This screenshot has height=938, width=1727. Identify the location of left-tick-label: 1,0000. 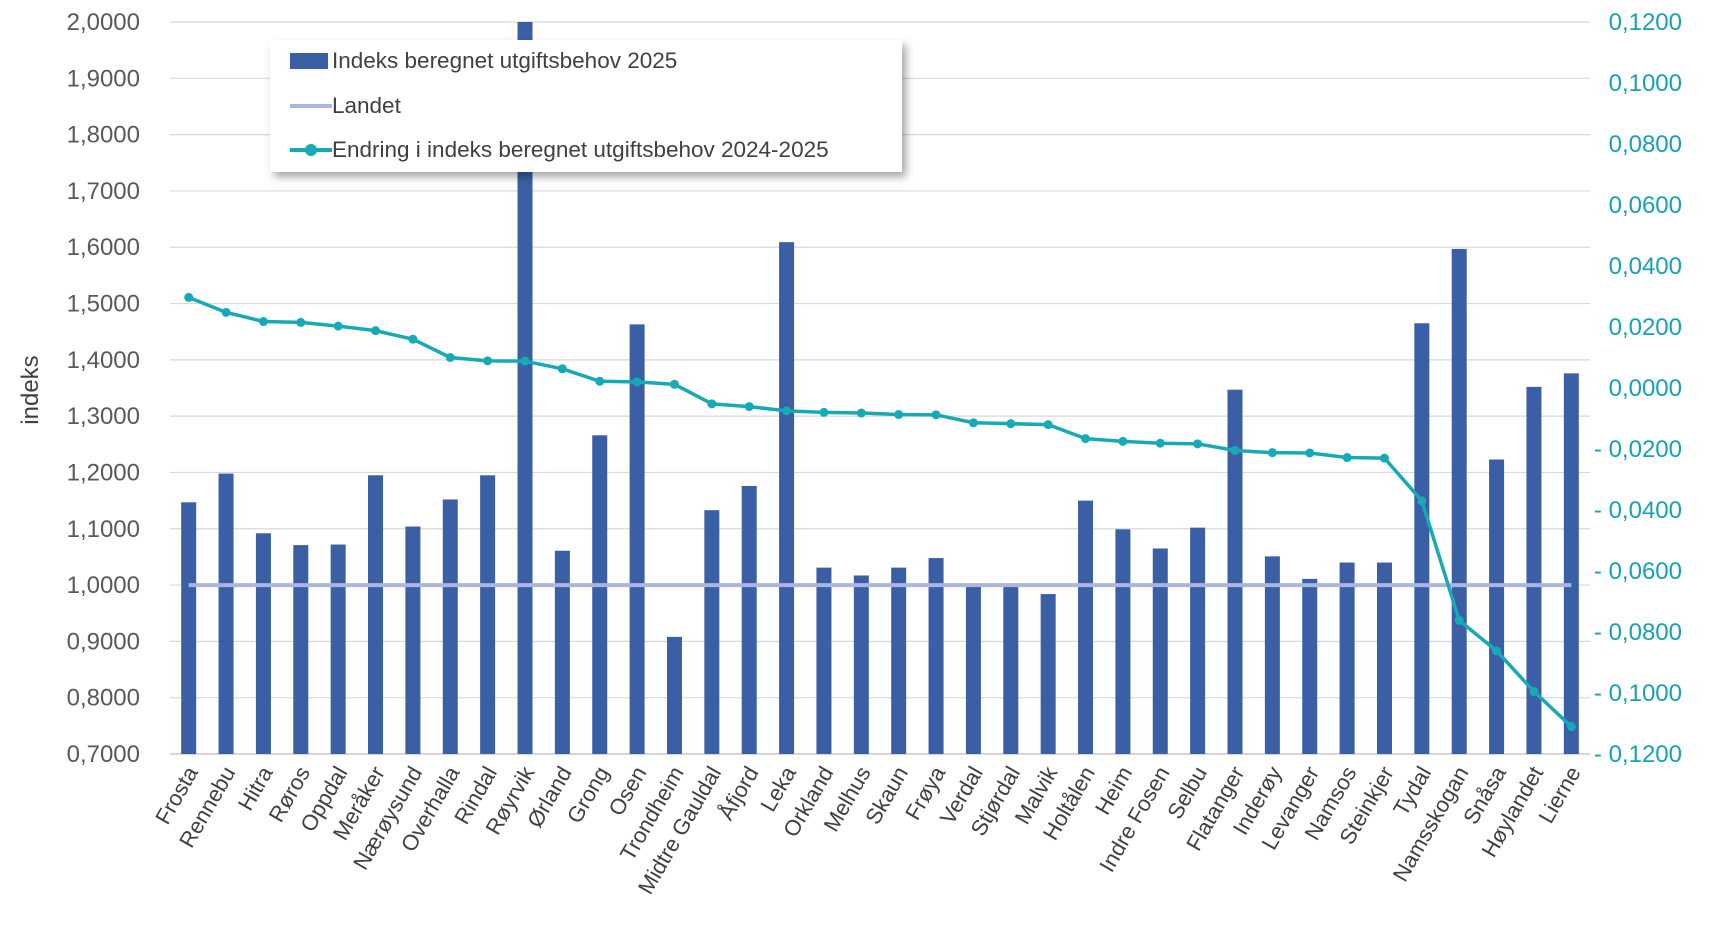
(103, 585).